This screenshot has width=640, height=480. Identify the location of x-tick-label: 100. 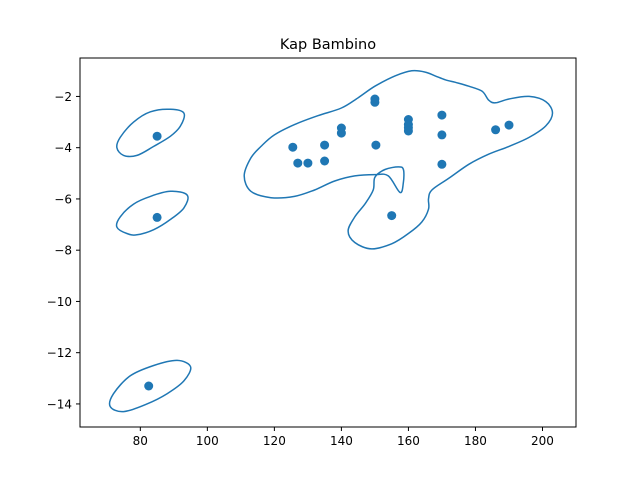
(207, 441).